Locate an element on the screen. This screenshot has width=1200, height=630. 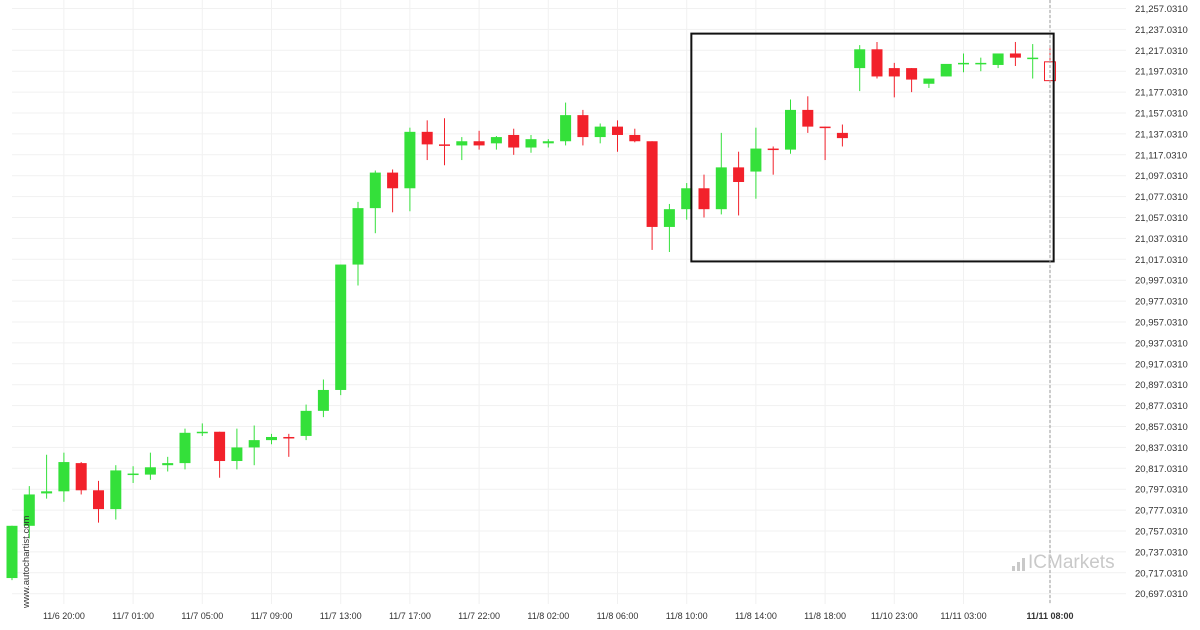
x-tick-label: 11/11 03:00 is located at coordinates (963, 616).